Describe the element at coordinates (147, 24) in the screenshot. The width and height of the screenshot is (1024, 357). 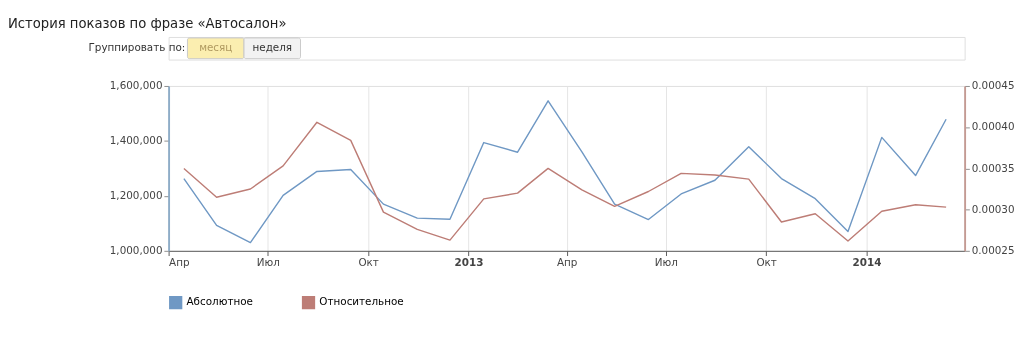
I see `chart-title: История показов по фразе «Автосалон»` at that location.